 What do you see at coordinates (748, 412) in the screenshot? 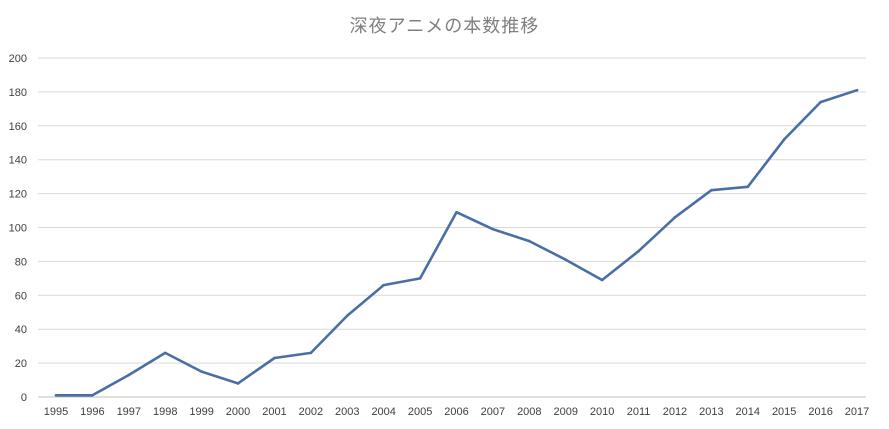
I see `x-tick-label: 2014` at bounding box center [748, 412].